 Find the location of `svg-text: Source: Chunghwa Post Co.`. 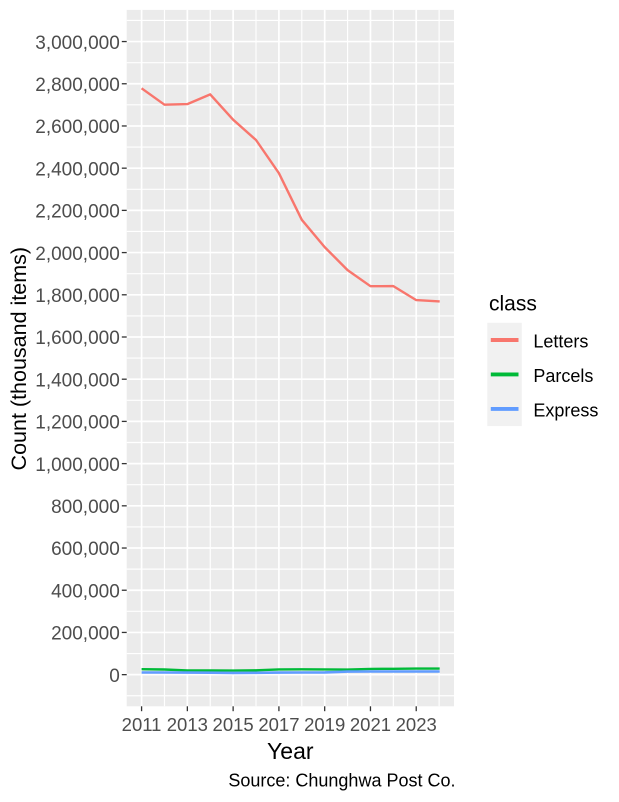

svg-text: Source: Chunghwa Post Co. is located at coordinates (341, 780).